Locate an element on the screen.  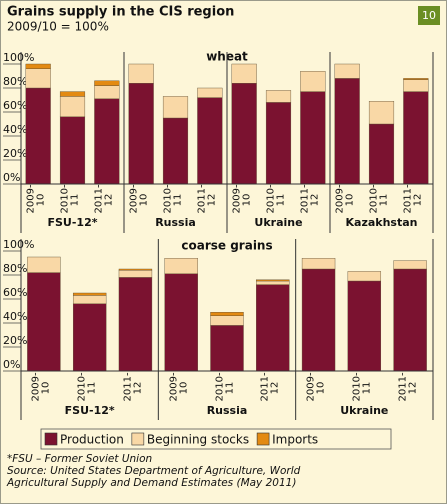
legend-label: Imports is located at coordinates (295, 440).